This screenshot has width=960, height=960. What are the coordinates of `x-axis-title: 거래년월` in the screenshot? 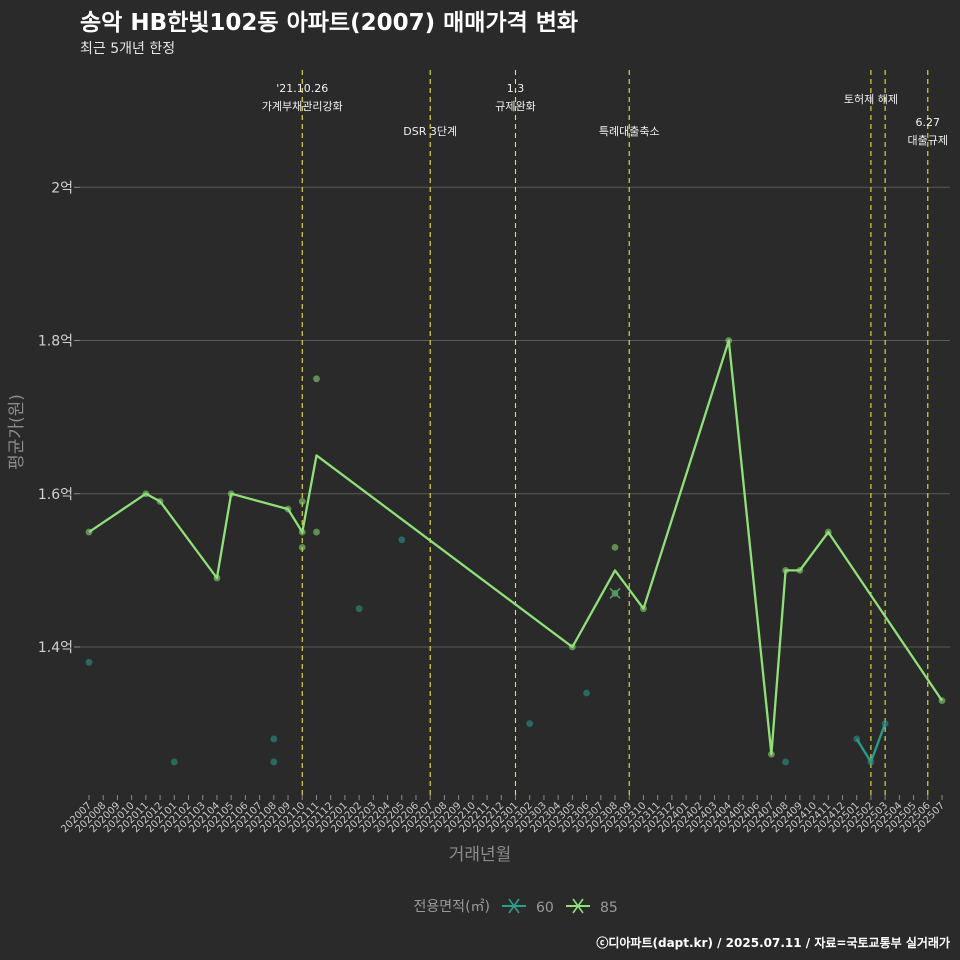 It's located at (480, 855).